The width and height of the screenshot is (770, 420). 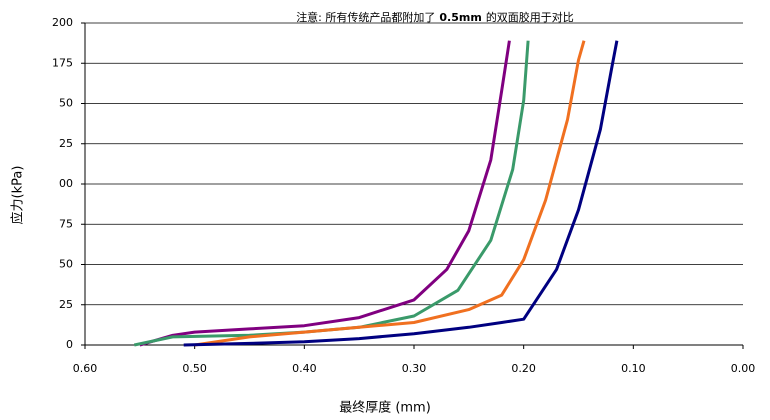 I want to click on title-part: 注意: 所有传统产品都附加了, so click(x=365, y=17).